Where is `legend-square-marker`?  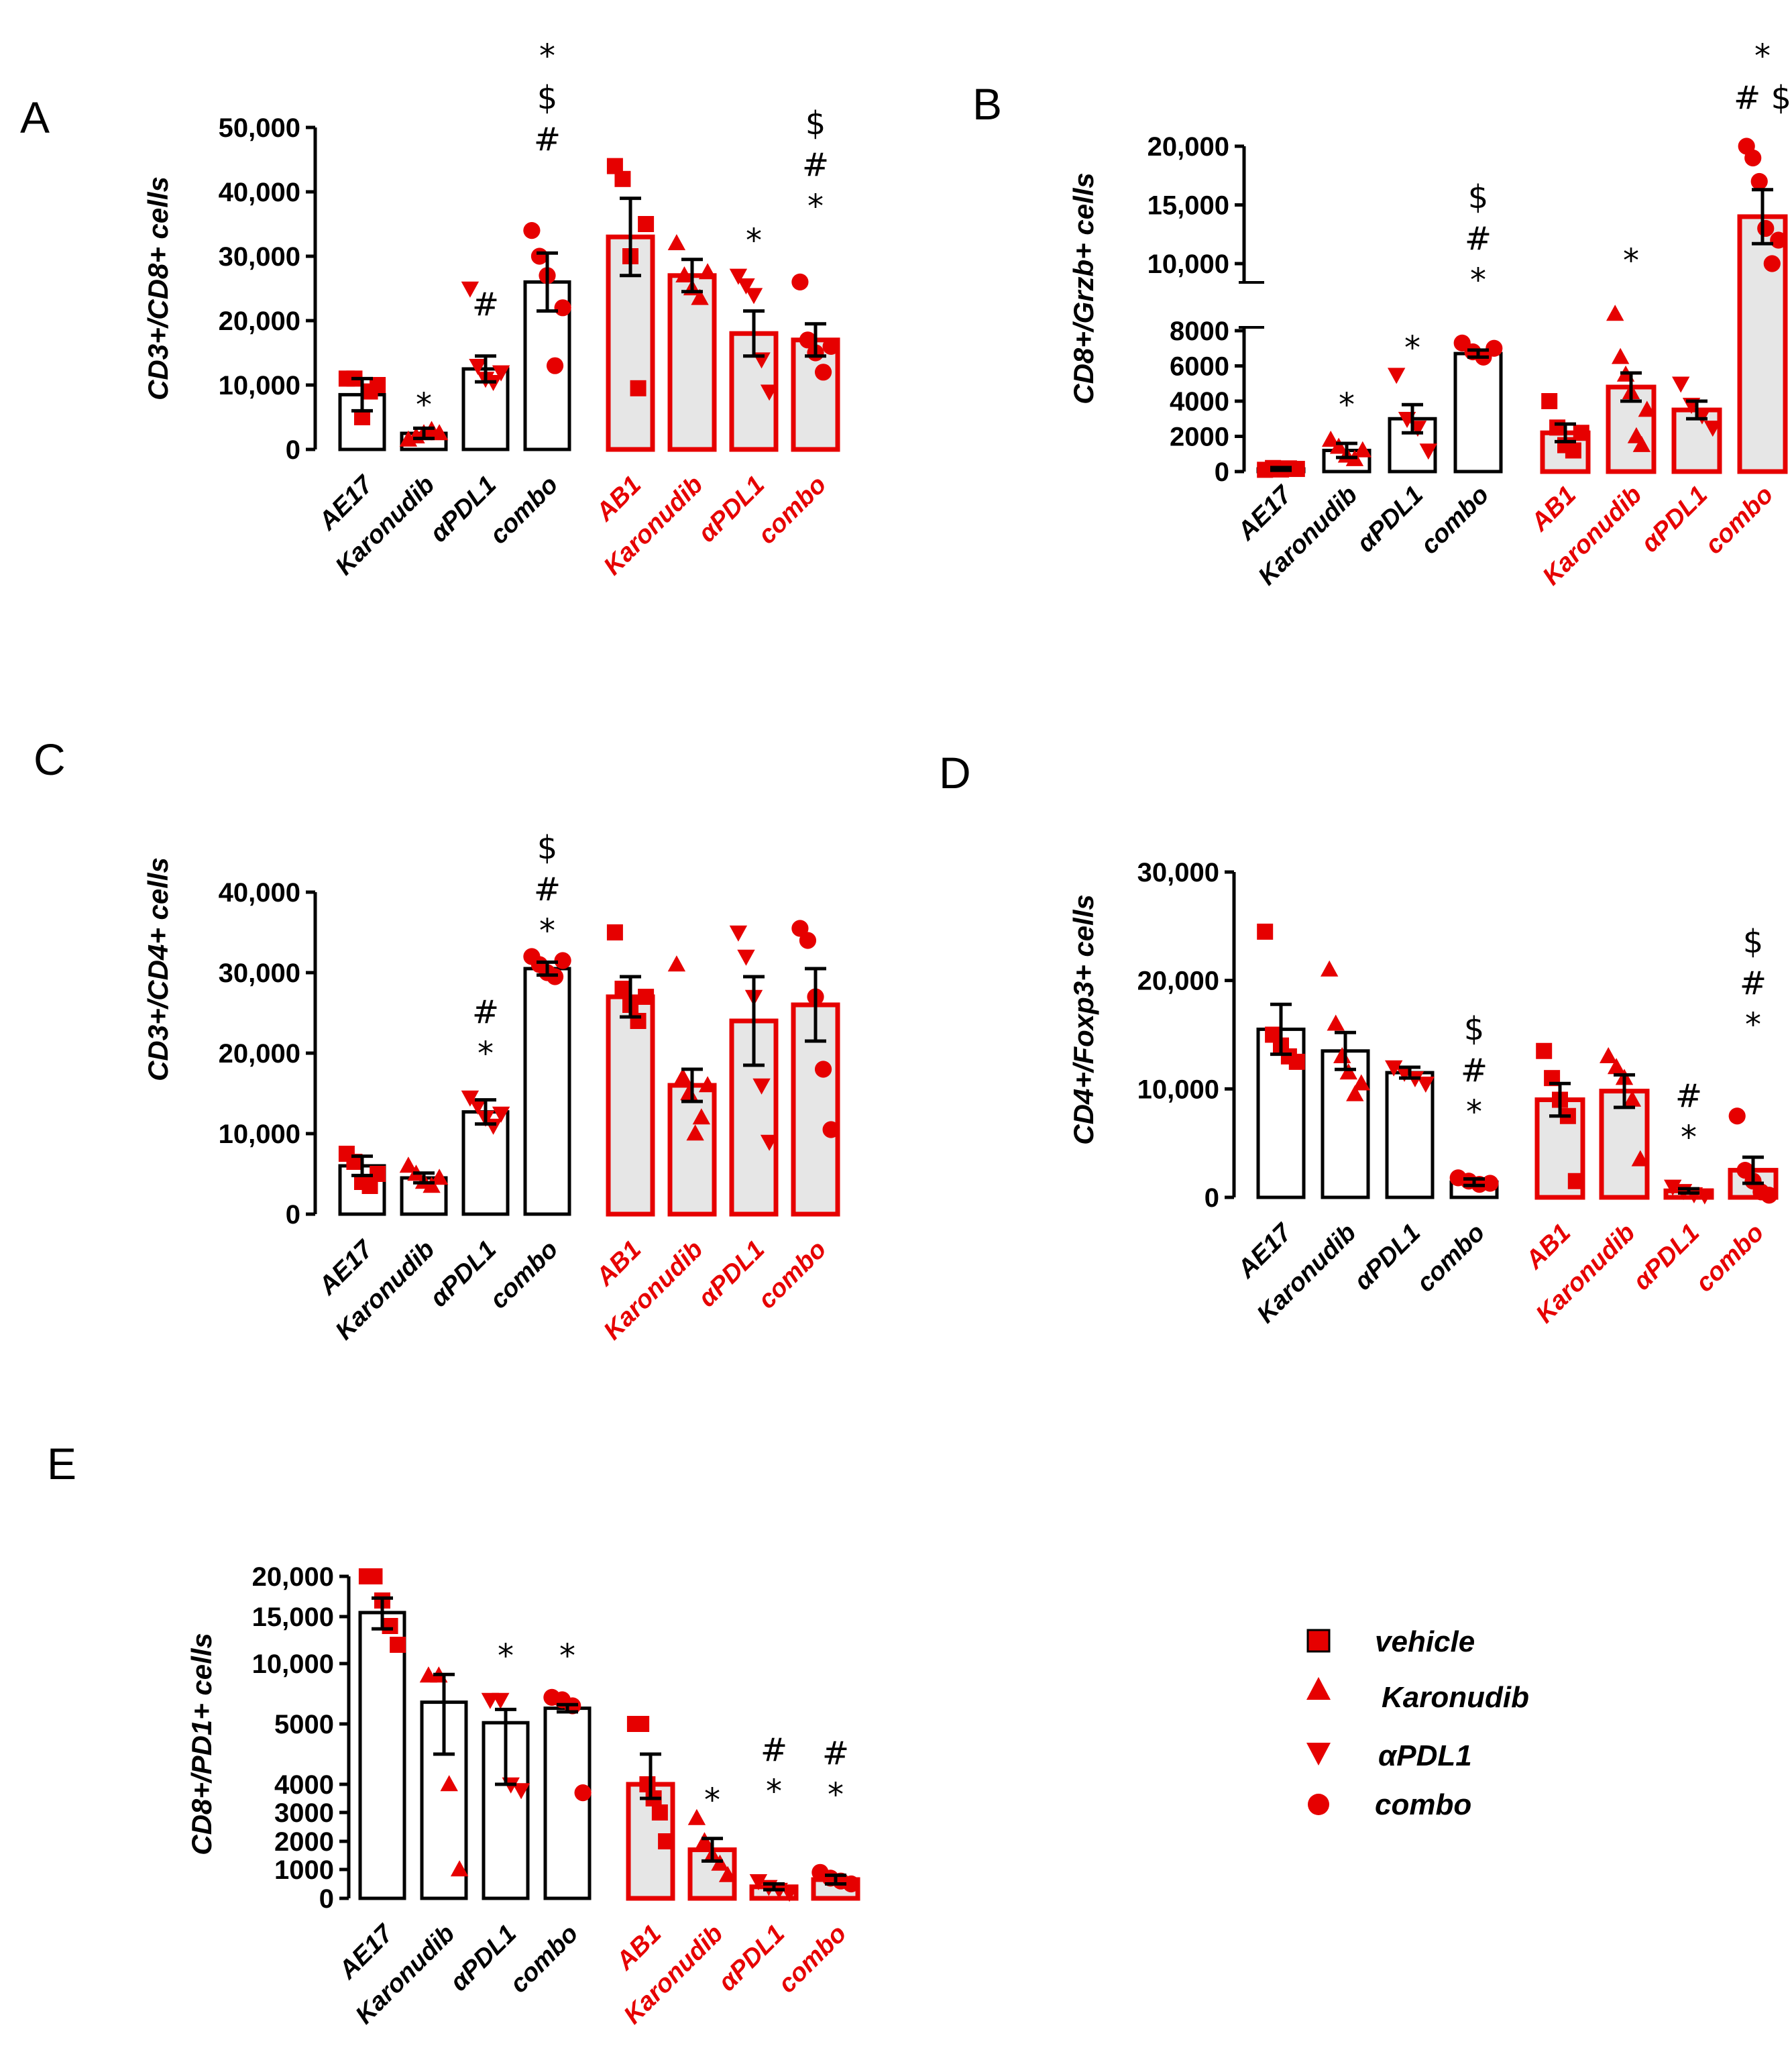 legend-square-marker is located at coordinates (1318, 1641).